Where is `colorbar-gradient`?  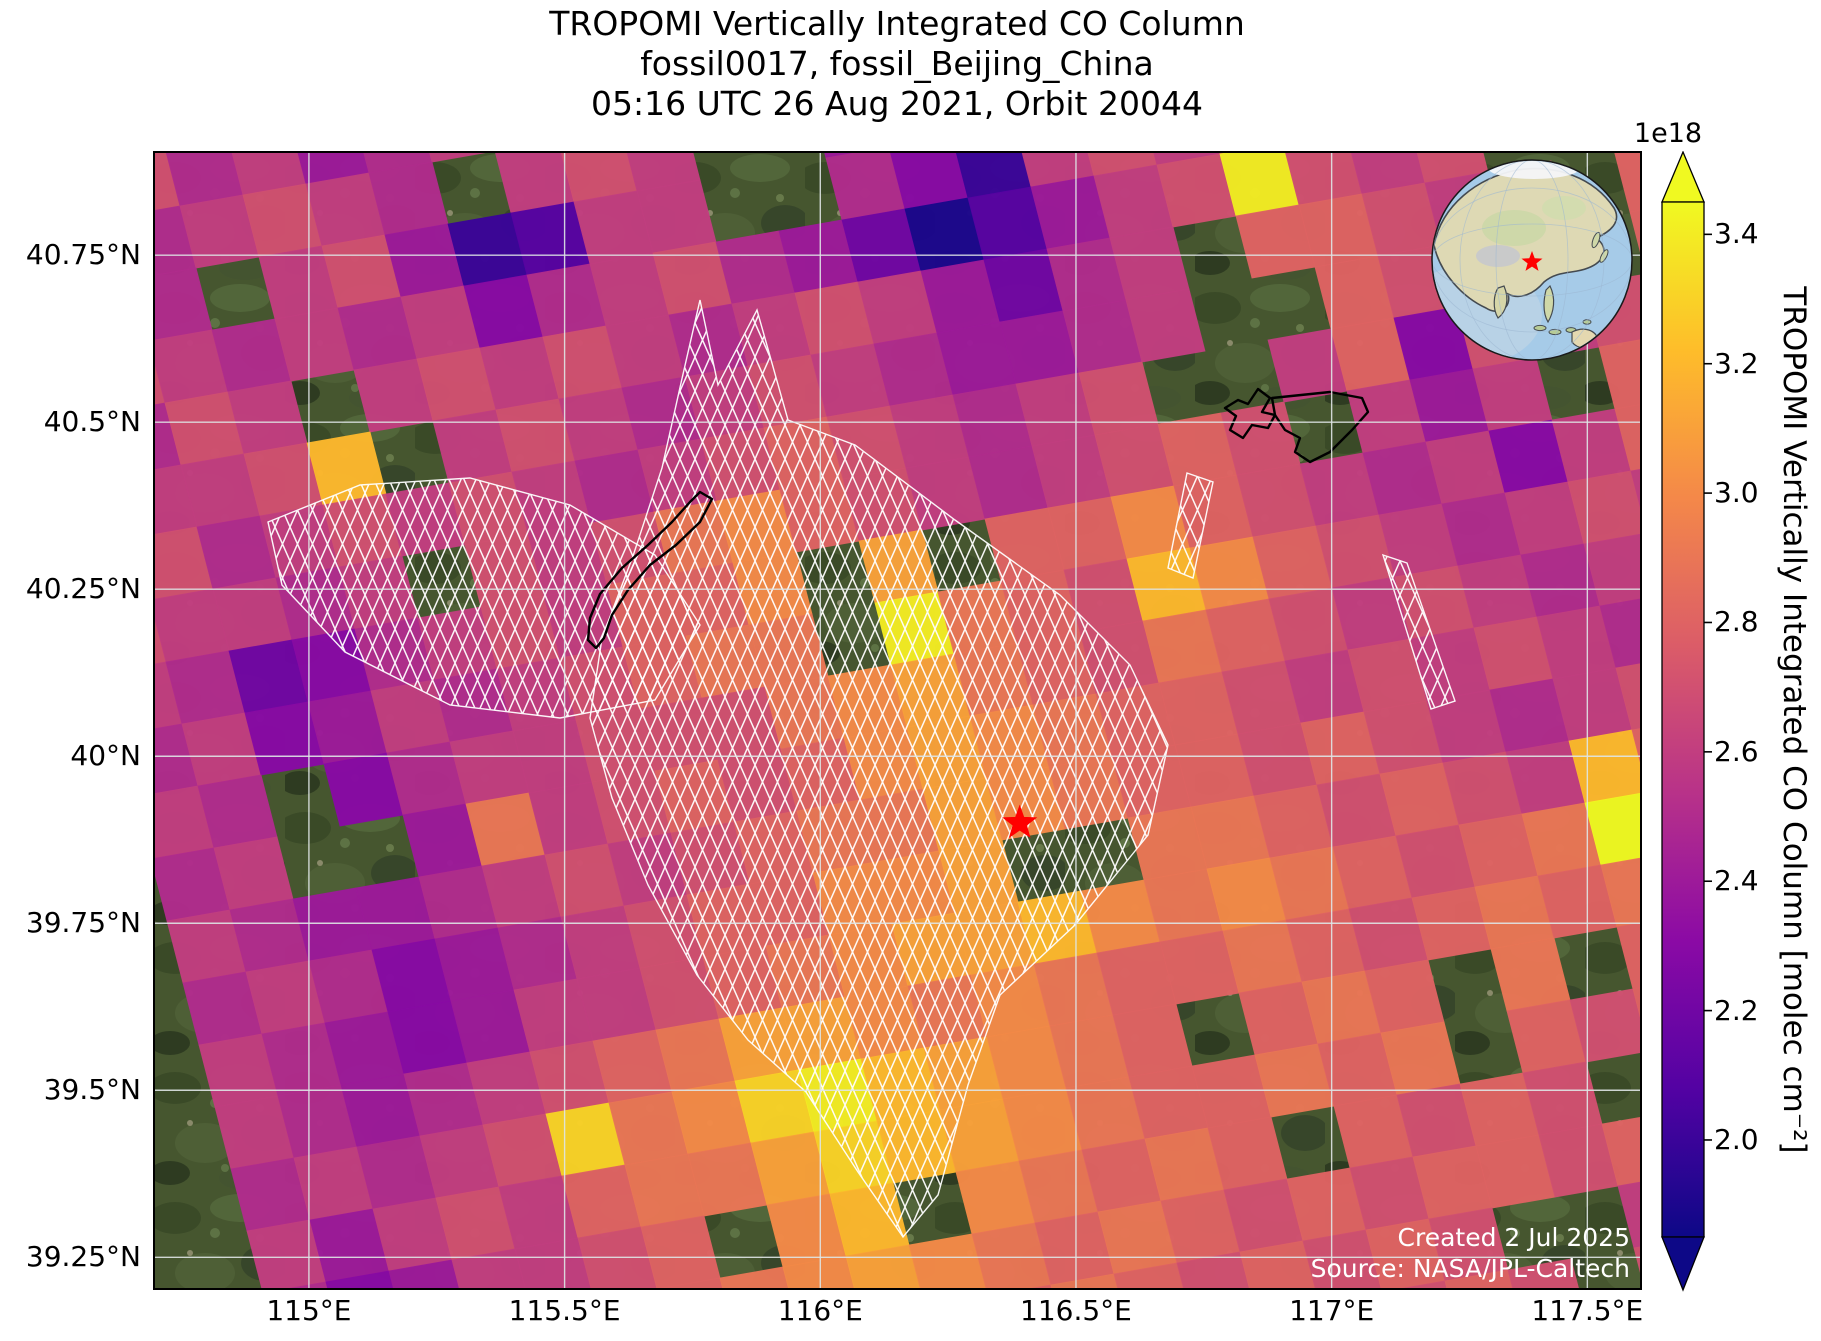 colorbar-gradient is located at coordinates (1683, 719).